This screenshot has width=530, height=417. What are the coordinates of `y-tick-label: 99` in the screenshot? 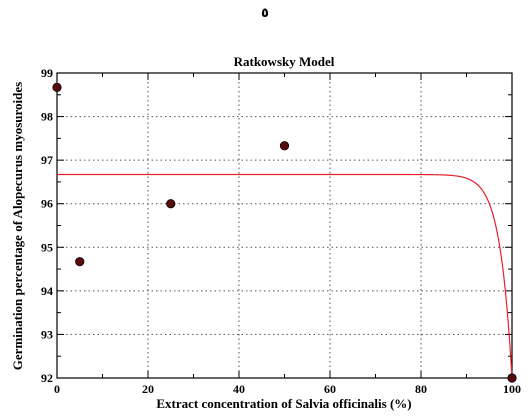 It's located at (47, 73).